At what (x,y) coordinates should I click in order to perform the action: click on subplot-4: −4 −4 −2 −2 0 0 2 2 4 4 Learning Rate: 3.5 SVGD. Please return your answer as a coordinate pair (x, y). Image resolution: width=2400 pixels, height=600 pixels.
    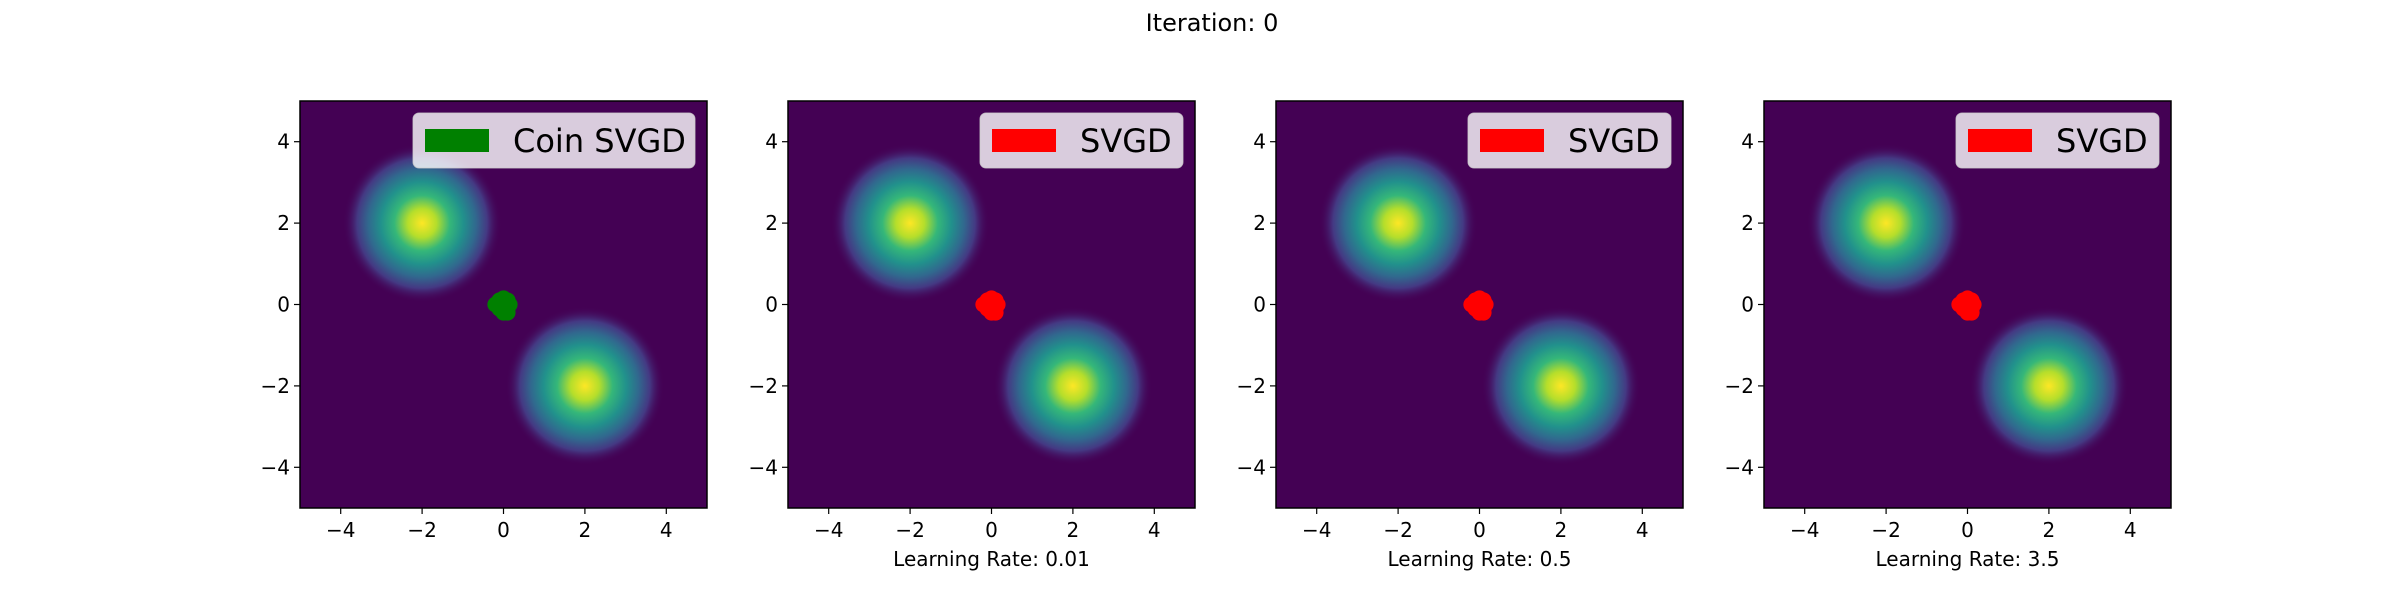
    Looking at the image, I should click on (1948, 335).